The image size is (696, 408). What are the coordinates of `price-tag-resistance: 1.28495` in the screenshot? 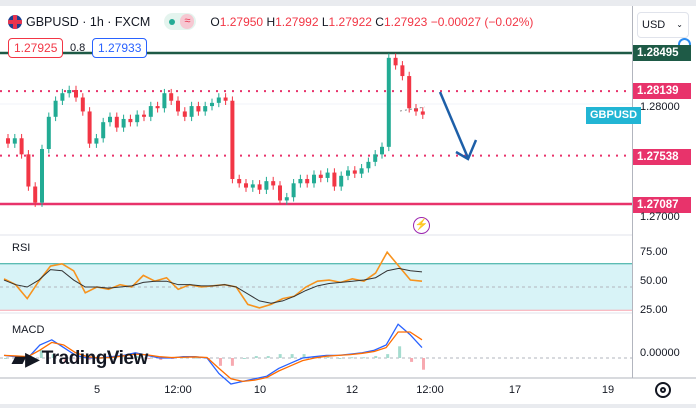 It's located at (662, 53).